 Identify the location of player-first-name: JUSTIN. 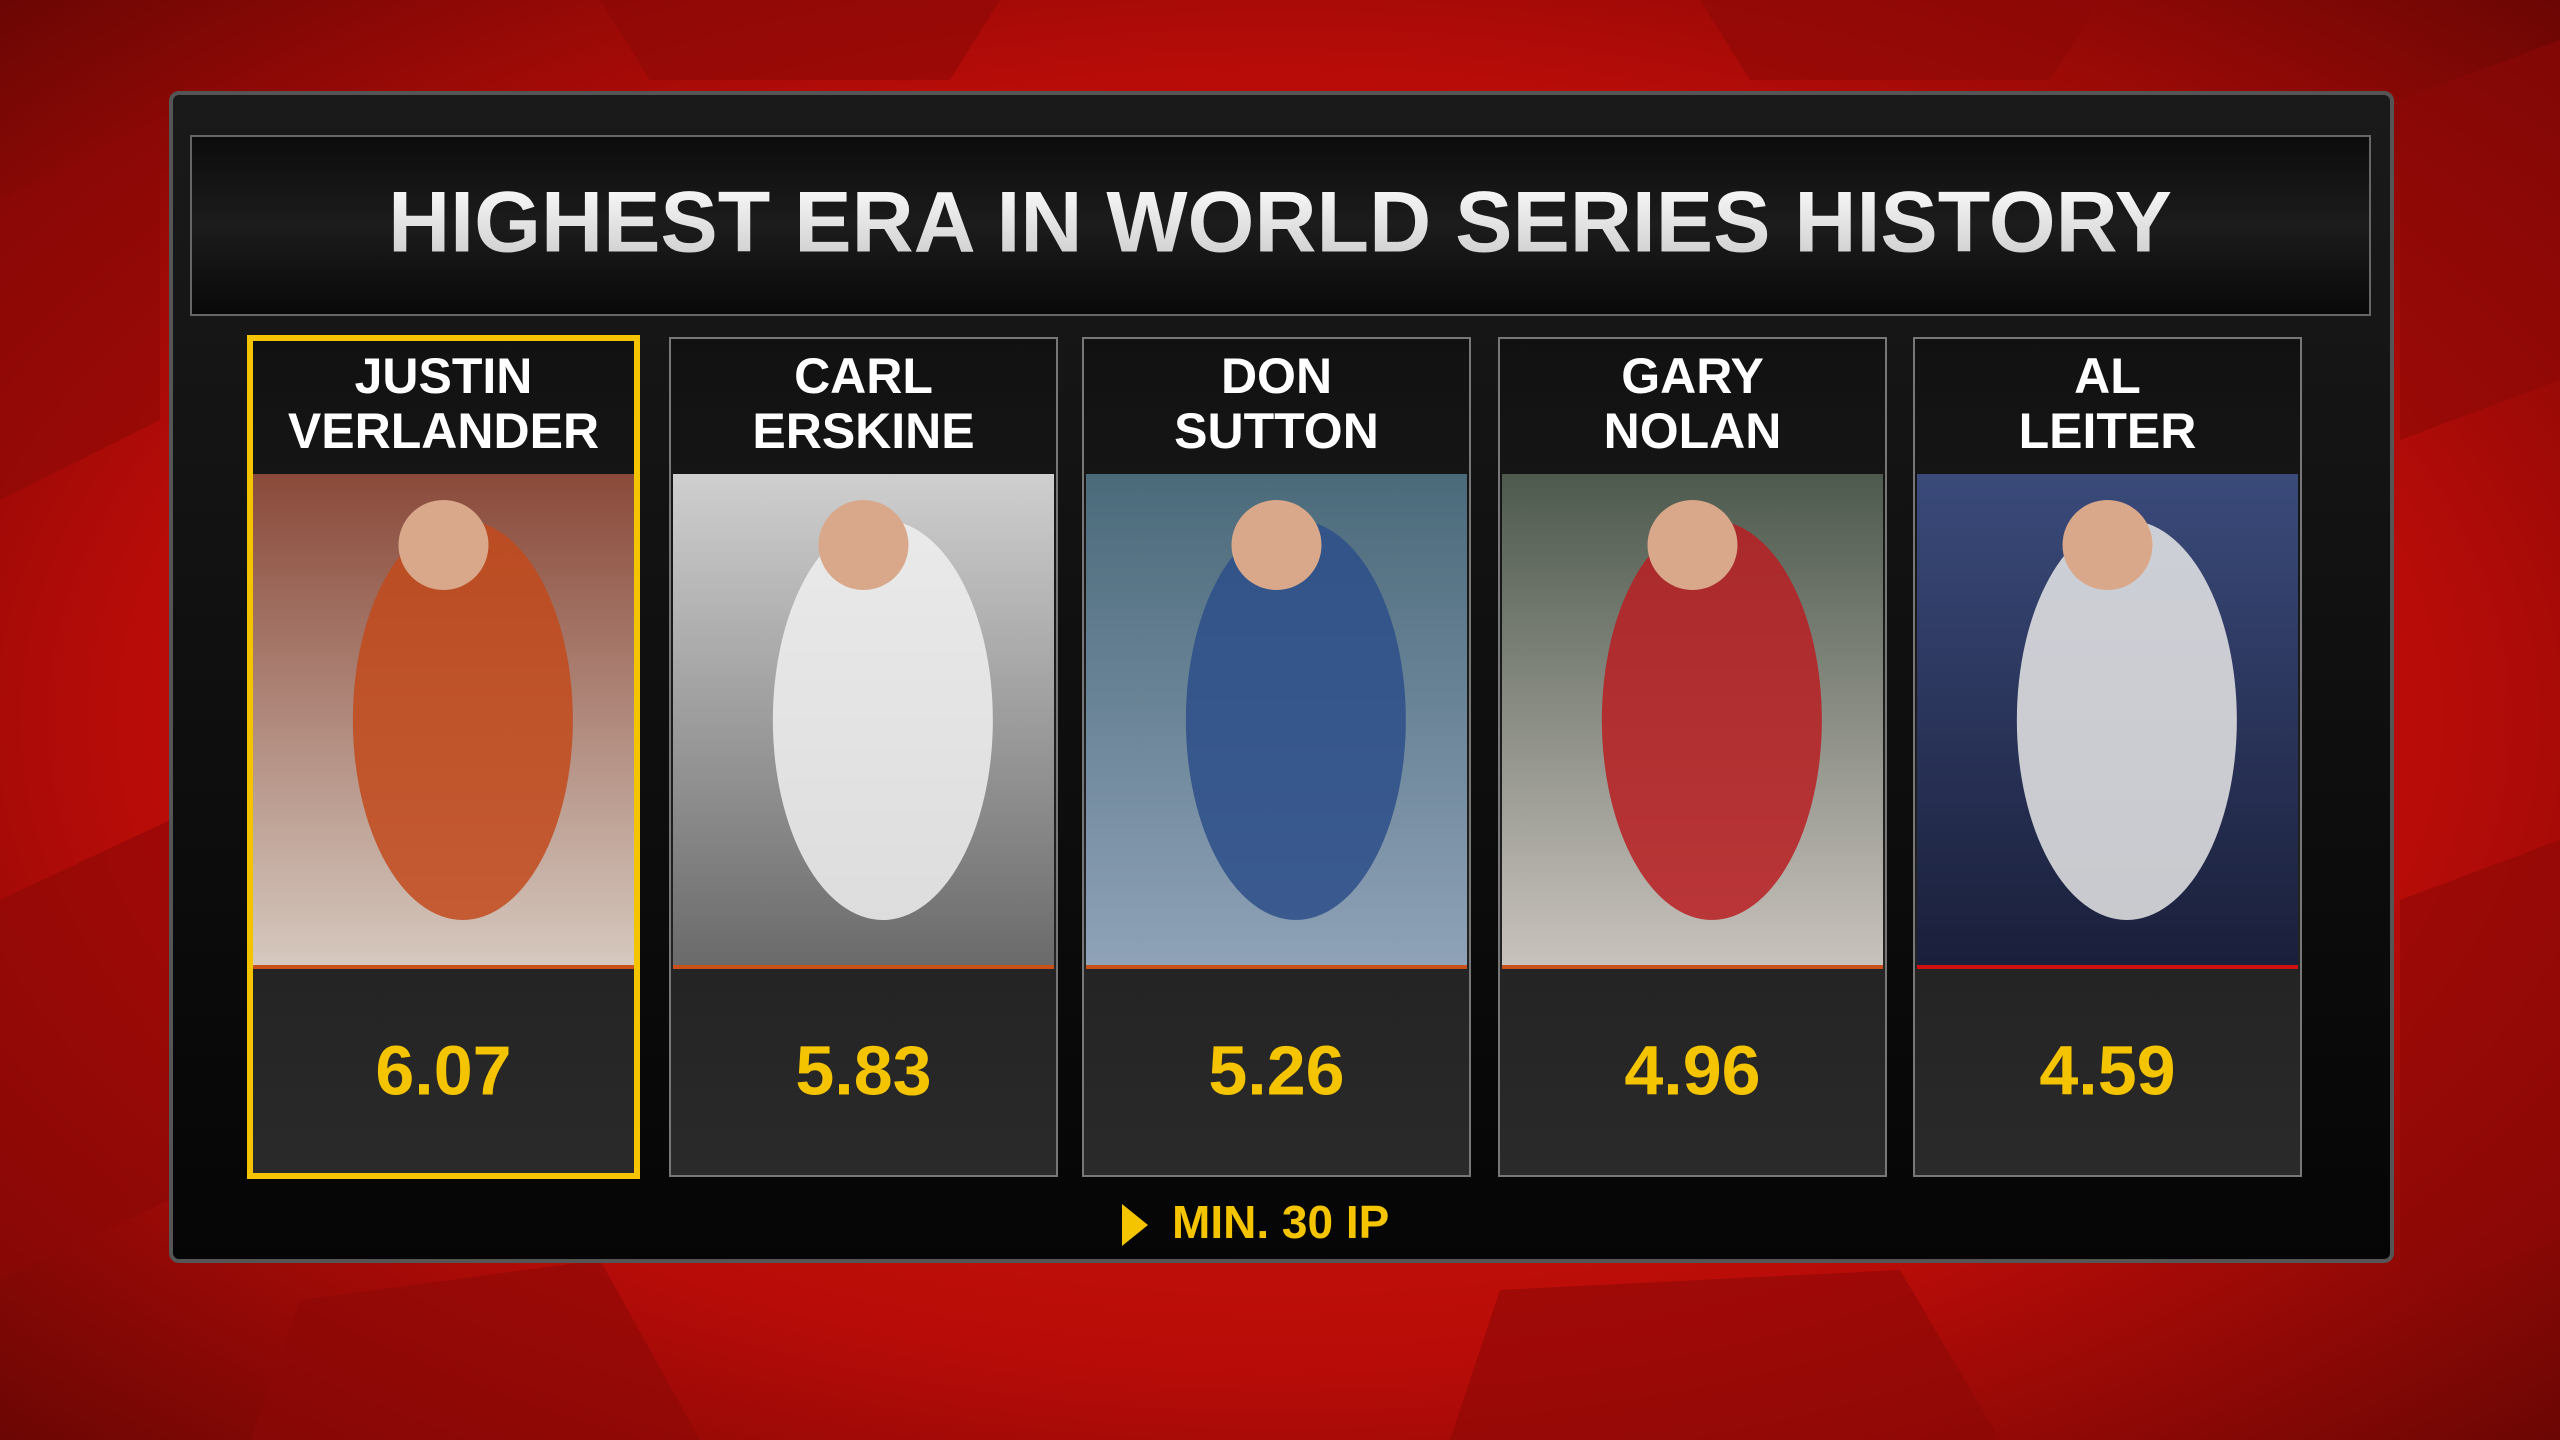
(444, 376).